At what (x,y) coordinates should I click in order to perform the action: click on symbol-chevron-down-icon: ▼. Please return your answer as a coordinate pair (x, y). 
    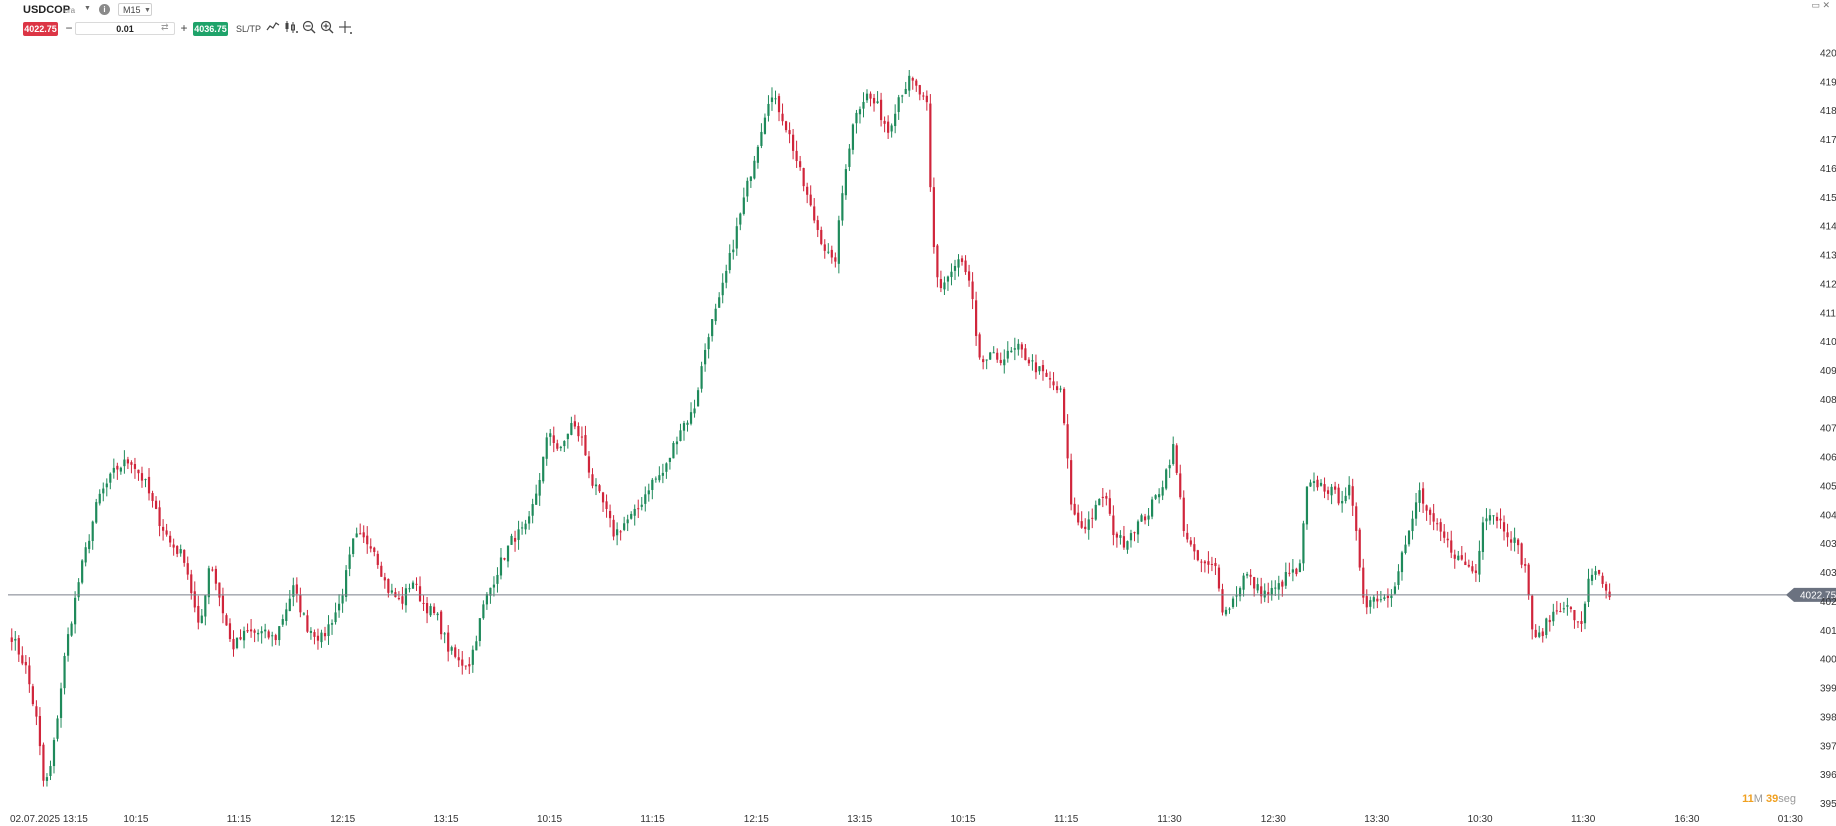
    Looking at the image, I should click on (87, 8).